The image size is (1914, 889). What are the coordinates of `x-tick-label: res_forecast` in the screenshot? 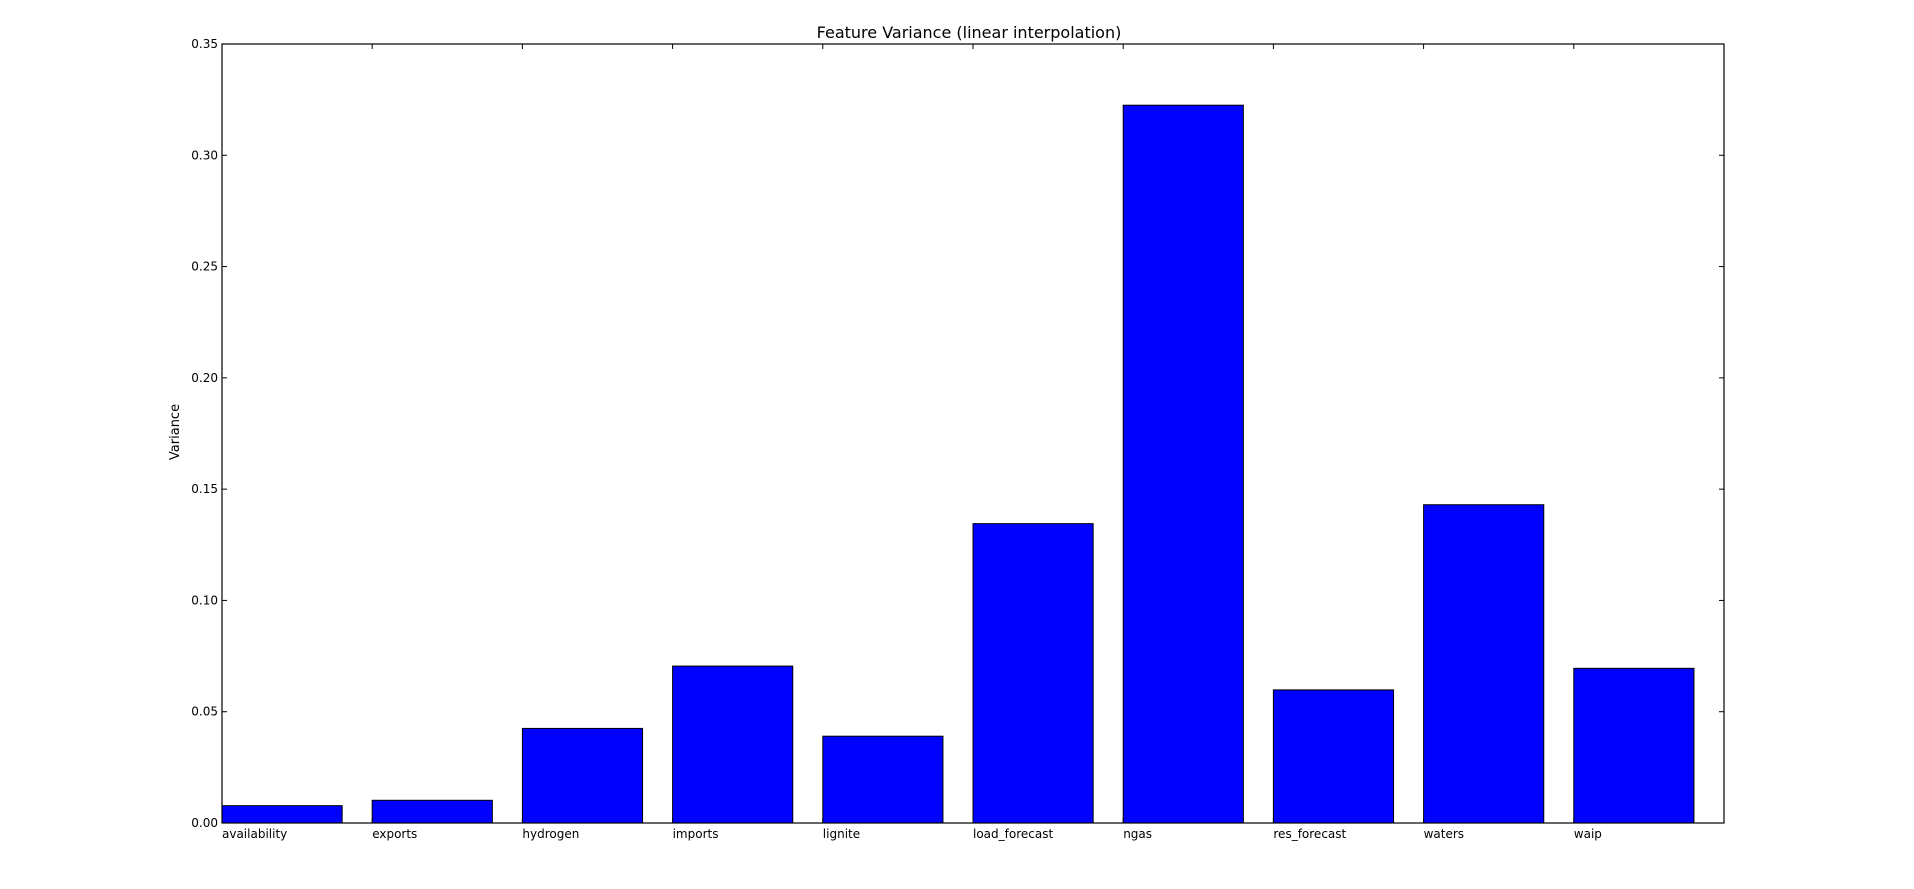 It's located at (1309, 834).